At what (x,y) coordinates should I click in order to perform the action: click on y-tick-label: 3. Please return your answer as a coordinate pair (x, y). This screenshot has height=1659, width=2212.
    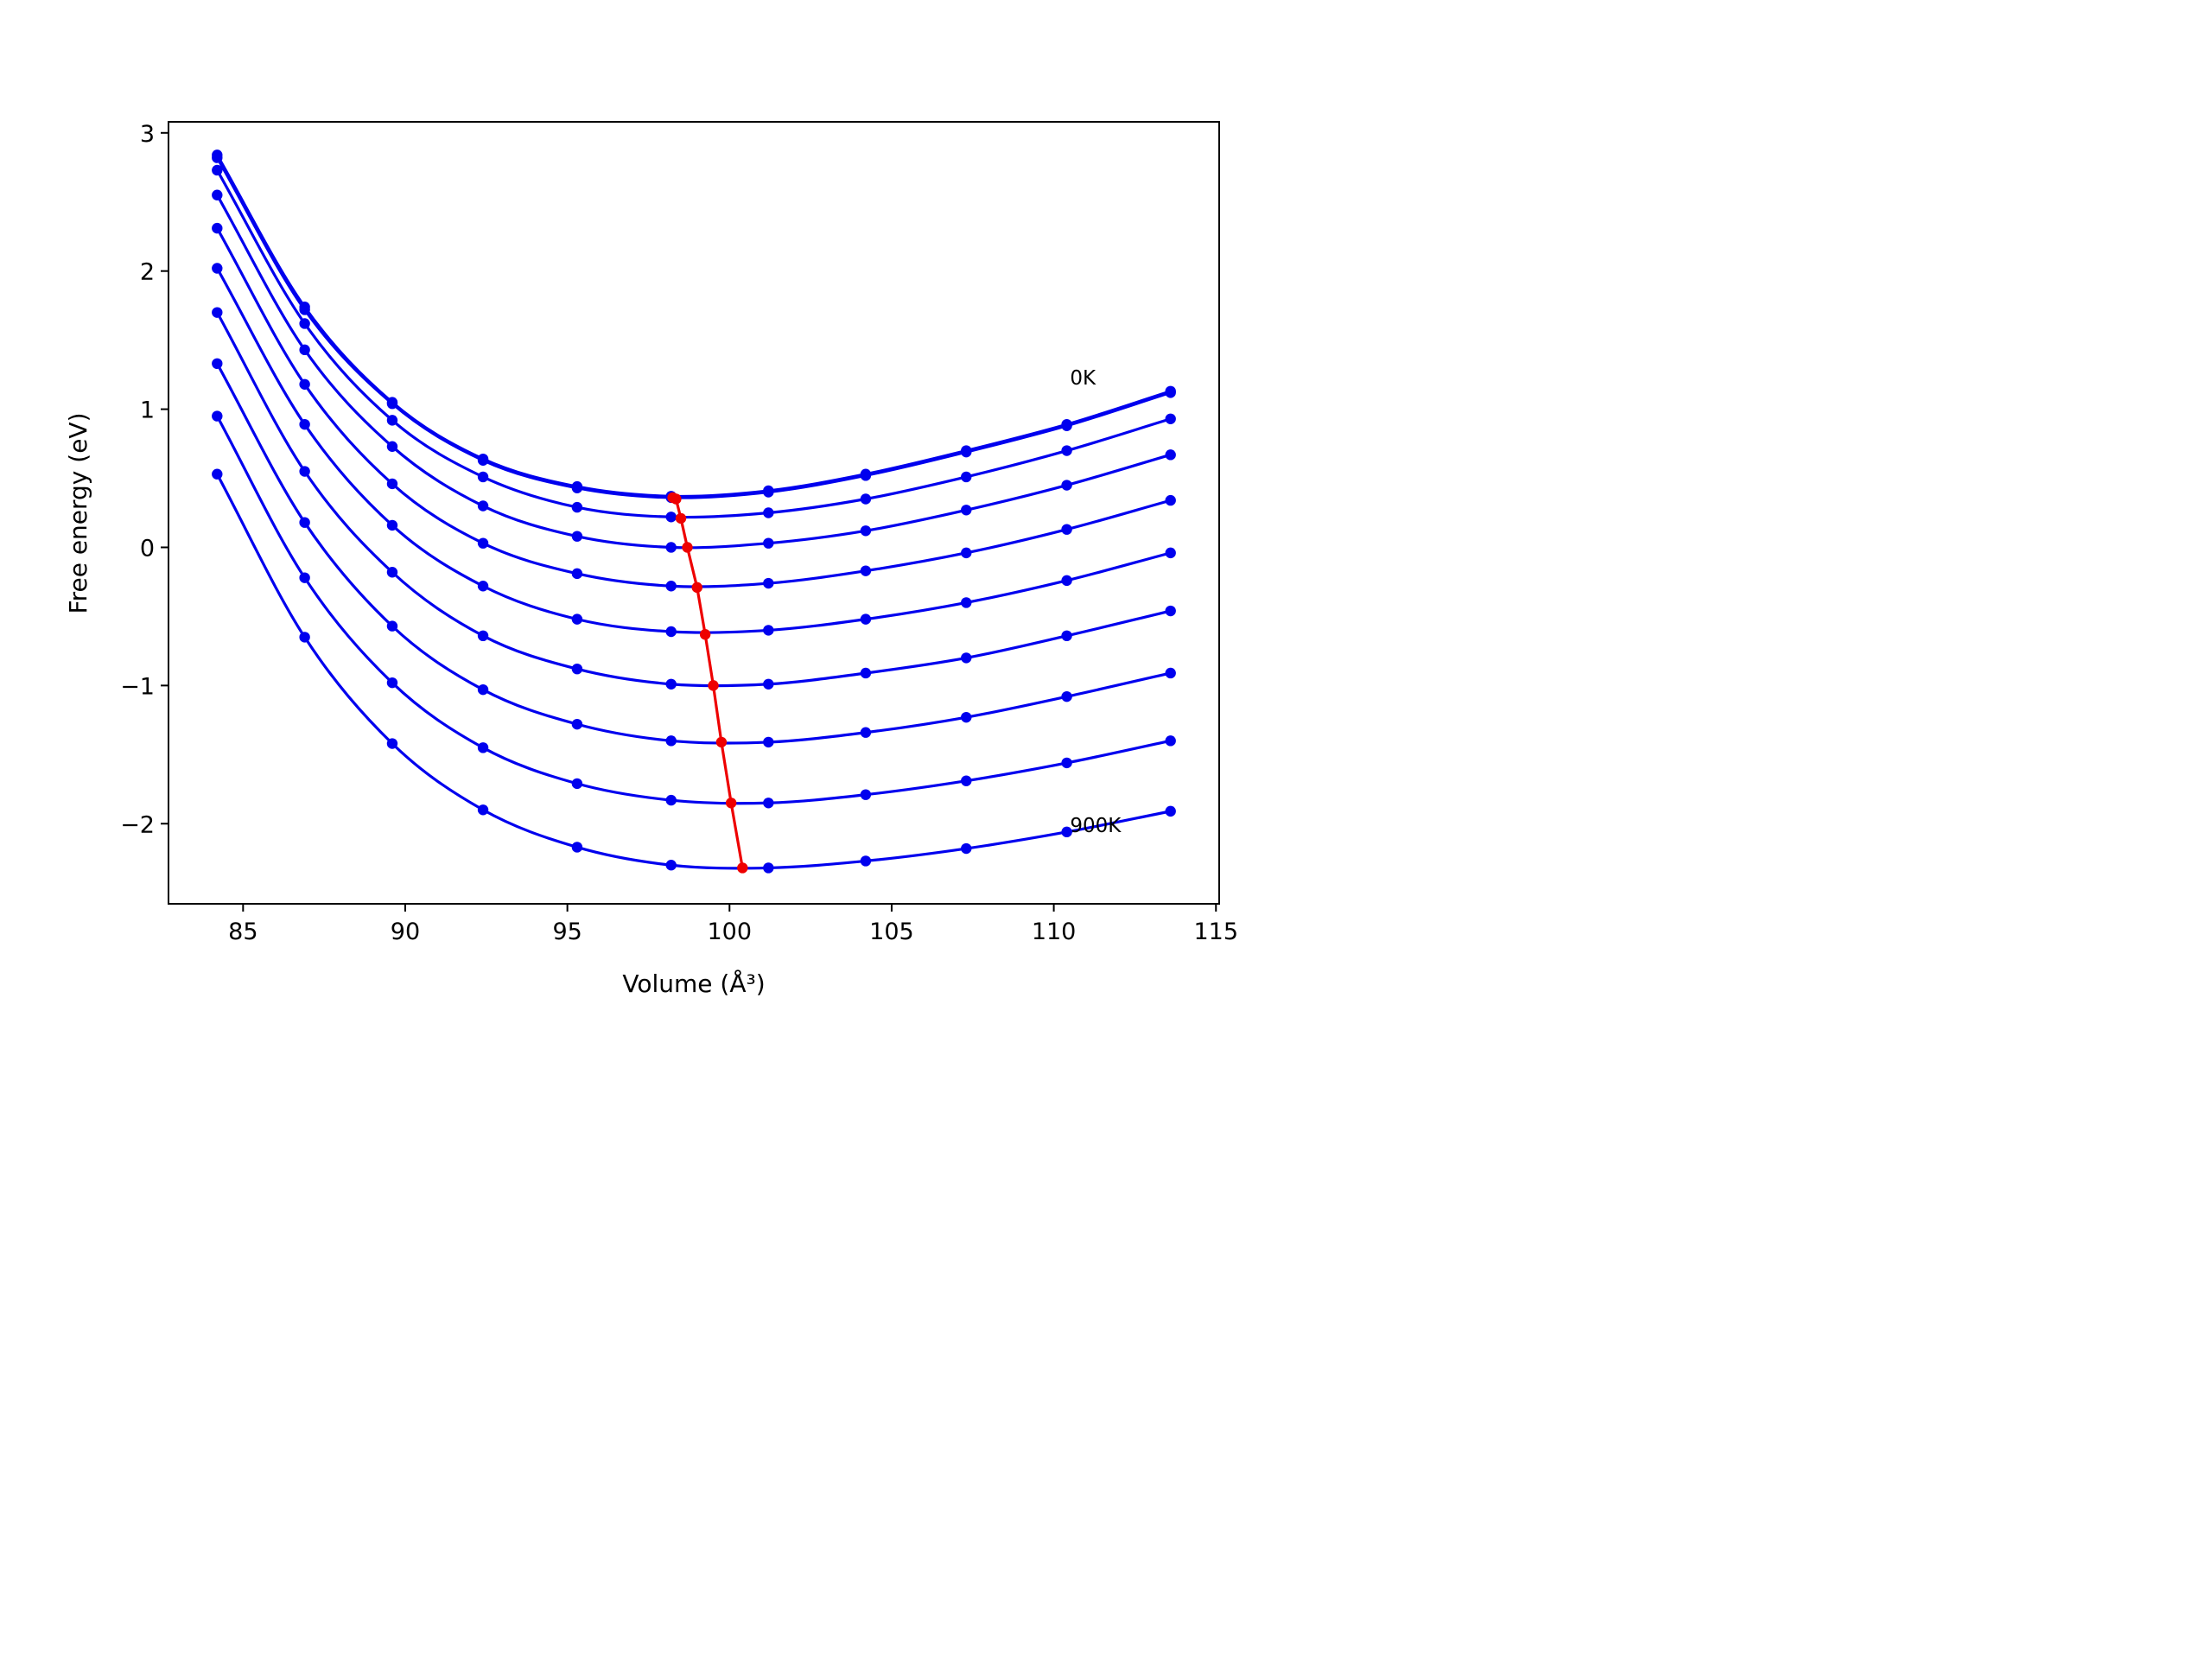
    Looking at the image, I should click on (147, 134).